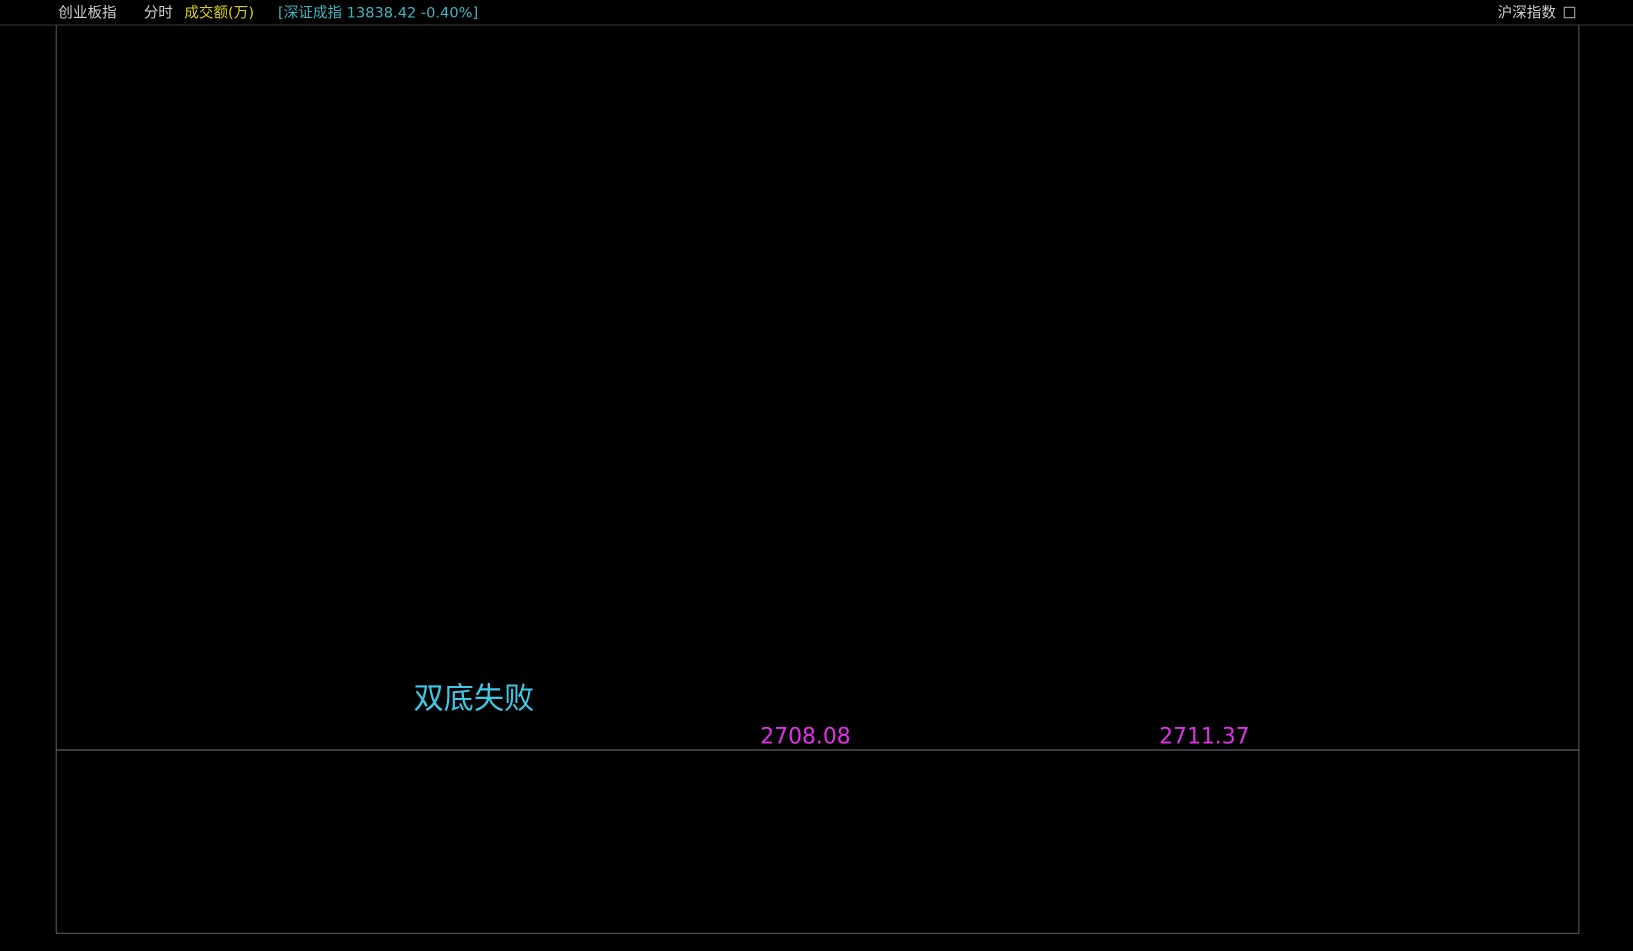  What do you see at coordinates (1569, 12) in the screenshot?
I see `button-icon` at bounding box center [1569, 12].